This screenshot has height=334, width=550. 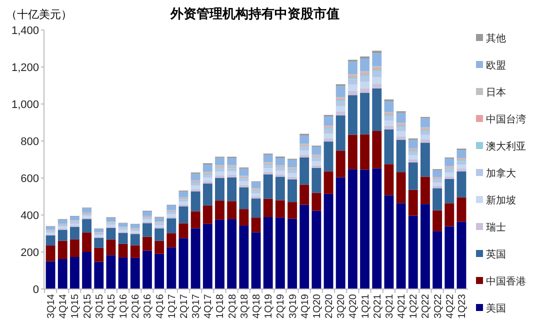 What do you see at coordinates (160, 306) in the screenshot?
I see `x-tick-label: 4Q16` at bounding box center [160, 306].